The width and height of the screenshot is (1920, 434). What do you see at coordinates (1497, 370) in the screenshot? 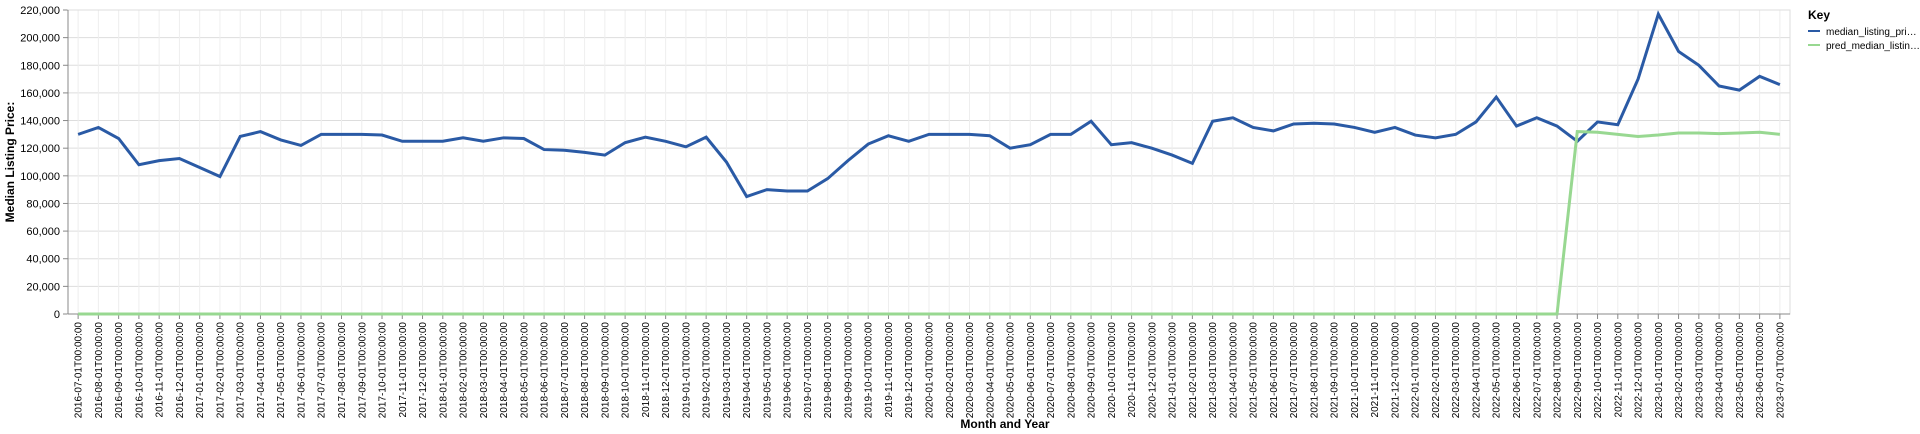
I see `x-tick-label: 2022-05-01T00:00:00` at bounding box center [1497, 370].